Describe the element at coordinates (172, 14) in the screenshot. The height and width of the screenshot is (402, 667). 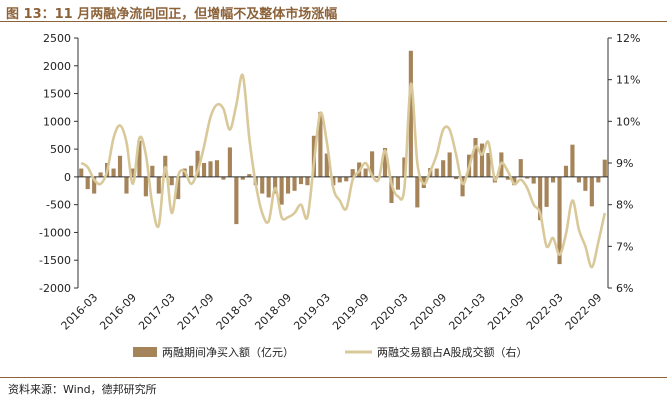
I see `figure-title: 图 13：11 月两融净流向回正，但增幅不及整体市场涨幅` at that location.